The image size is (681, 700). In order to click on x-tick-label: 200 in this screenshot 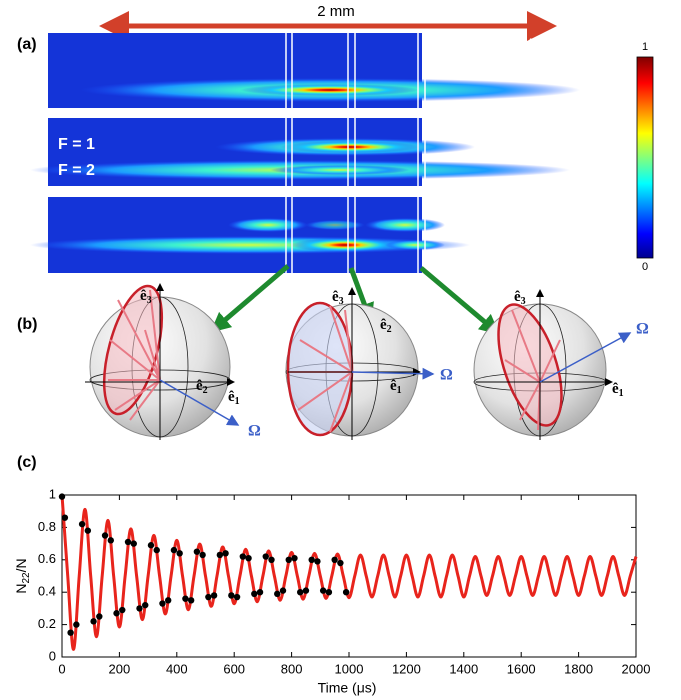, I will do `click(120, 668)`.